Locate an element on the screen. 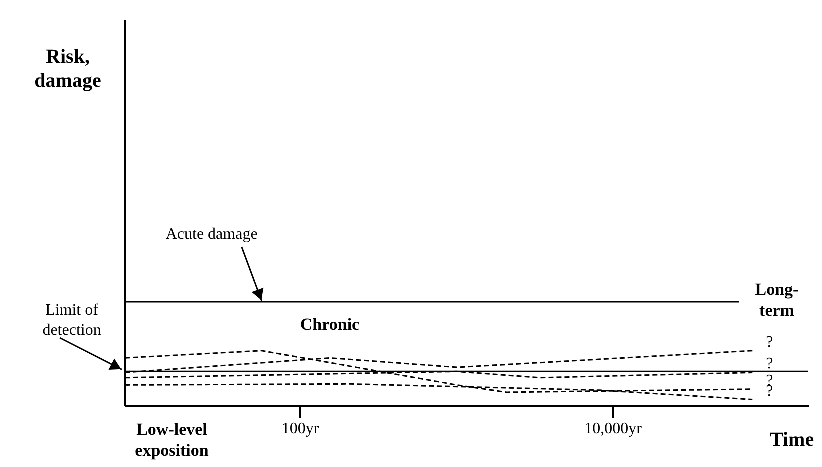 The image size is (822, 467). annotation: Chronic is located at coordinates (330, 324).